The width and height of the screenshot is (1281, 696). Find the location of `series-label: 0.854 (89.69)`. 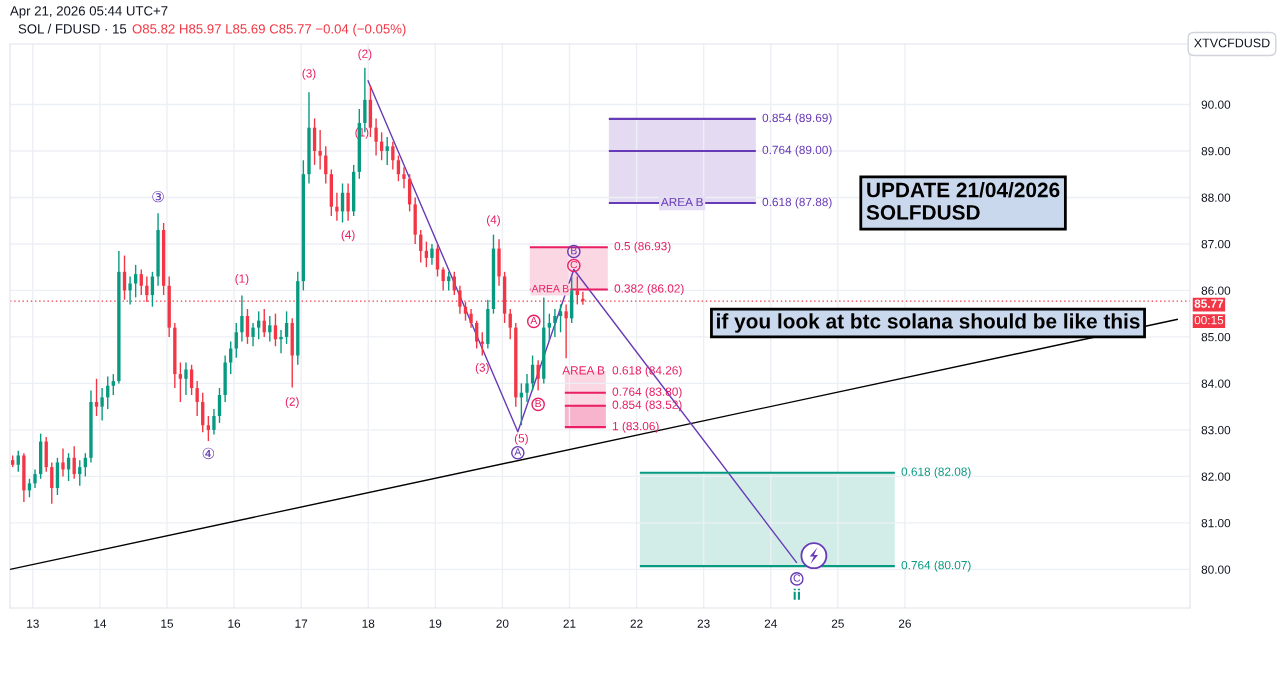

series-label: 0.854 (89.69) is located at coordinates (797, 119).